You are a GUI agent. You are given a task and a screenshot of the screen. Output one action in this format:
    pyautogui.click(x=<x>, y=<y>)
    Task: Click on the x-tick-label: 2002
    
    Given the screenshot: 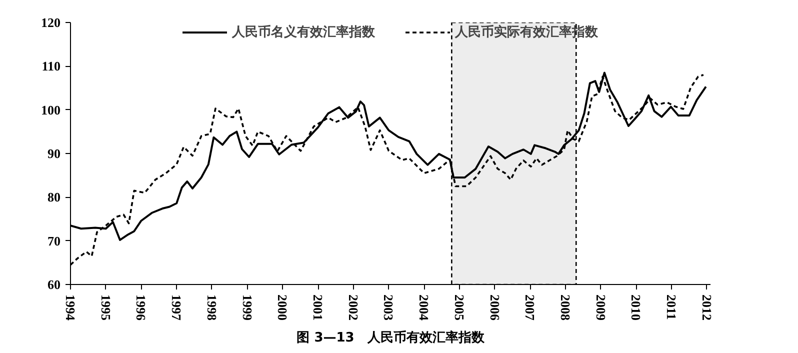 What is the action you would take?
    pyautogui.click(x=353, y=307)
    